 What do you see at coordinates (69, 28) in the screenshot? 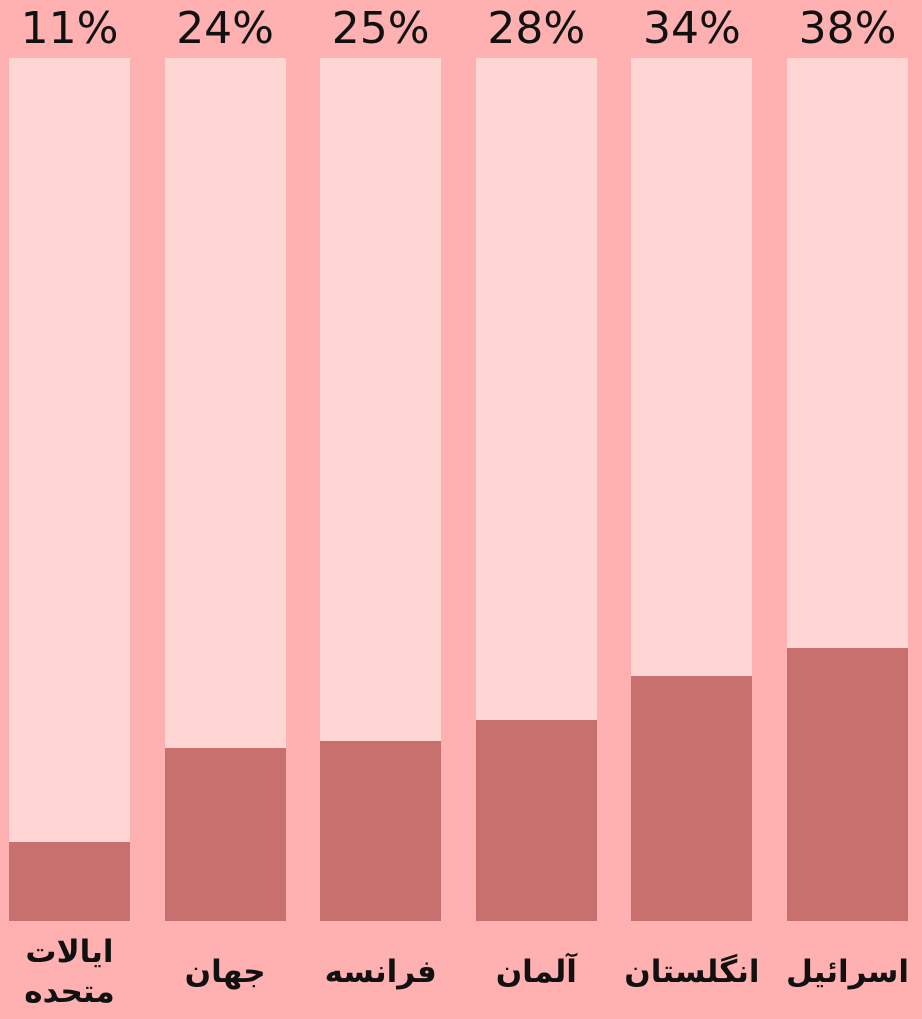
I see `value-label: 11%` at bounding box center [69, 28].